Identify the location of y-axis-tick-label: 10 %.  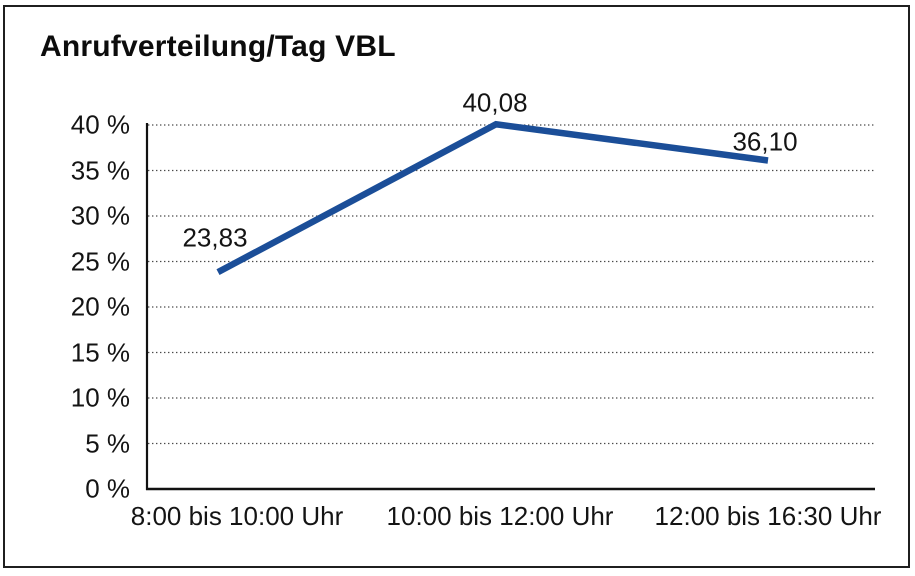
(100, 397).